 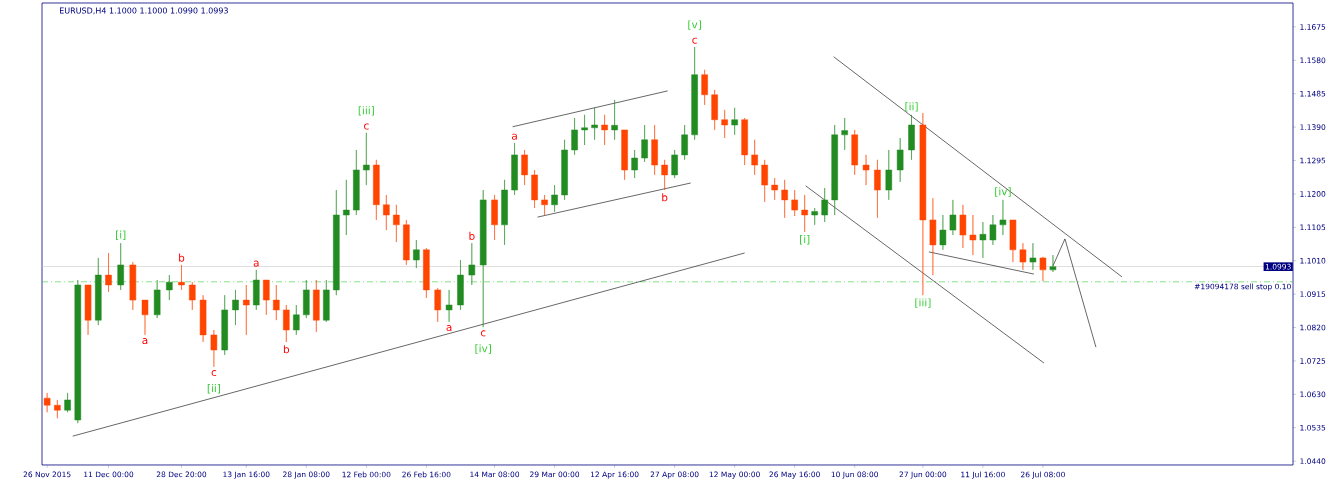 I want to click on chart-title: EURUSD,H4 1.1000 1.1000 1.0990 1.0993, so click(x=144, y=11).